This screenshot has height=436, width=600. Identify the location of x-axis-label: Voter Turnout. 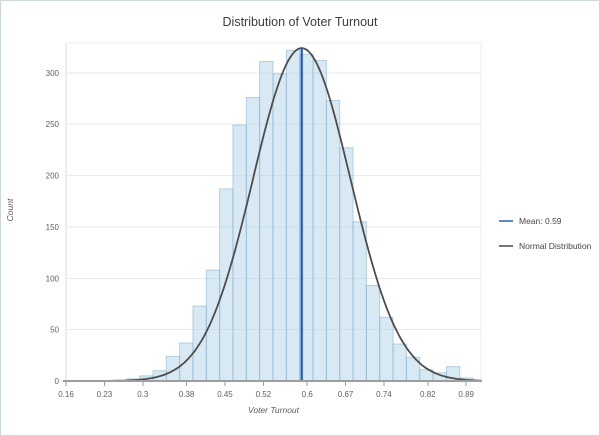
(273, 410).